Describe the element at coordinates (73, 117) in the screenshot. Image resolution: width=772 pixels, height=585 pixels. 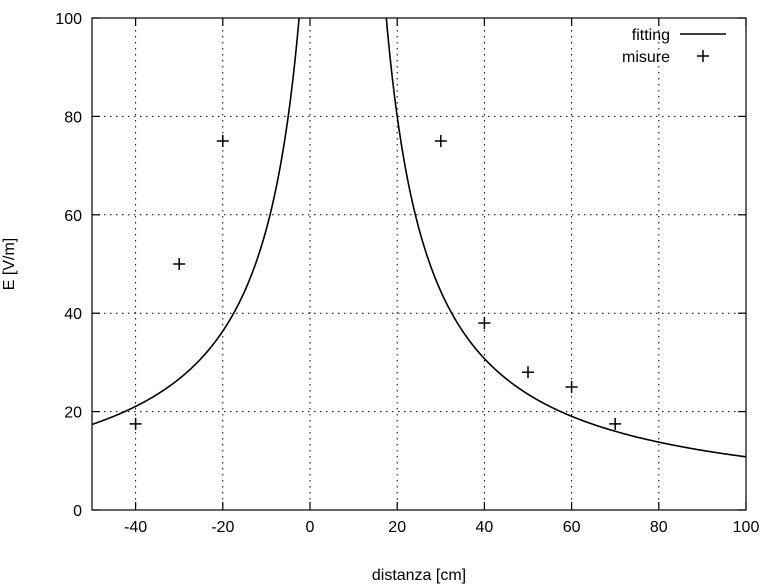
I see `y-tick-label: 80` at that location.